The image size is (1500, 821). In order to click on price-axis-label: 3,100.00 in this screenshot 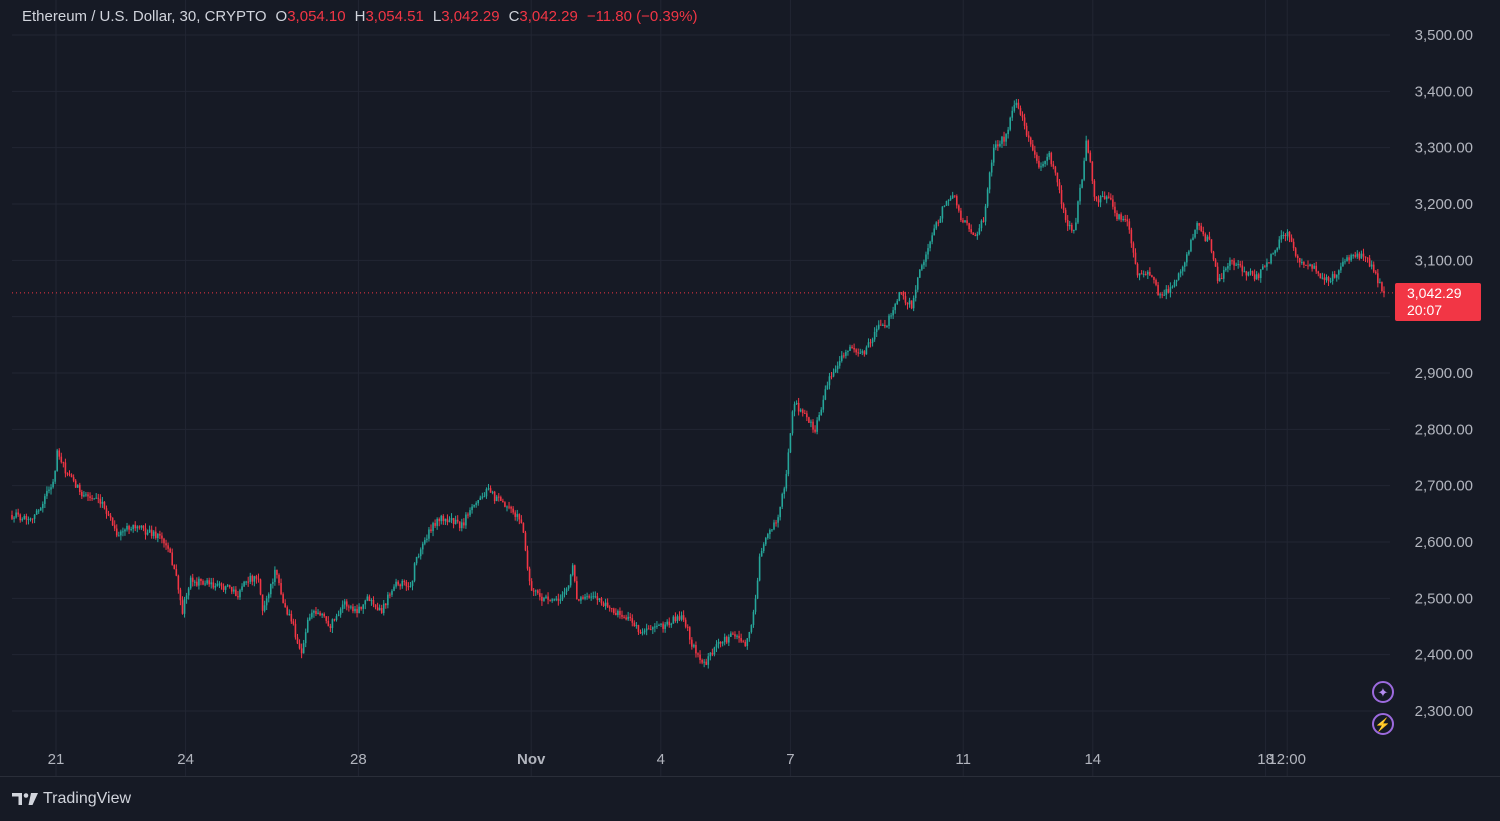, I will do `click(1444, 260)`.